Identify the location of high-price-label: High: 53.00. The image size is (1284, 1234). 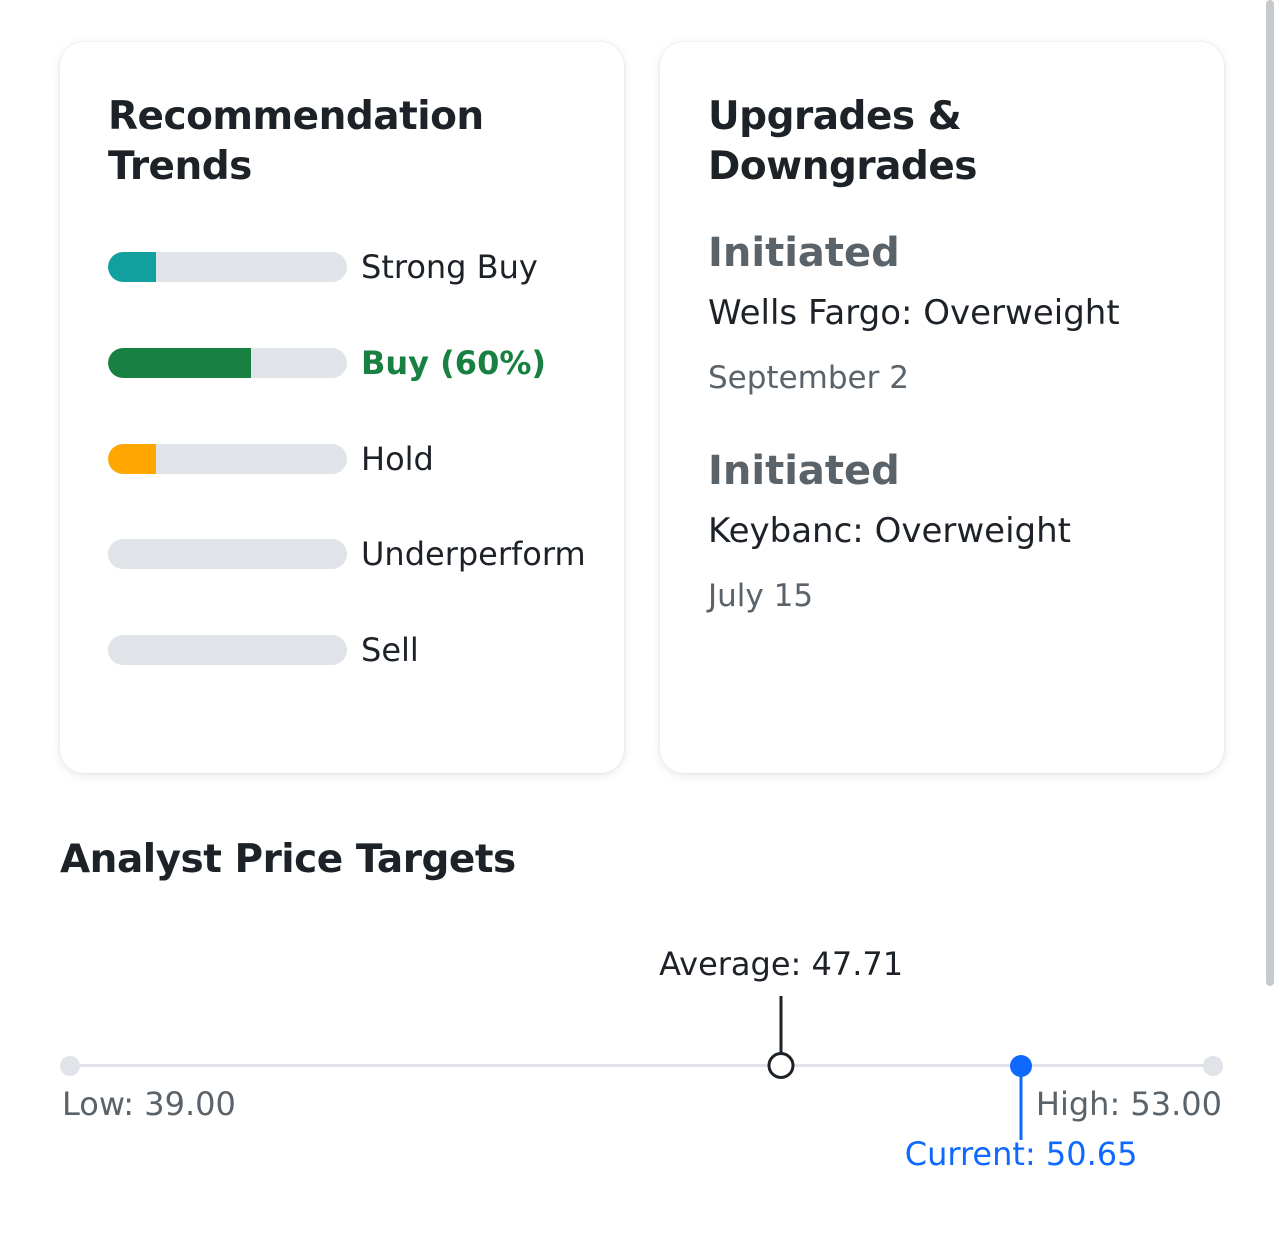
(1128, 1104).